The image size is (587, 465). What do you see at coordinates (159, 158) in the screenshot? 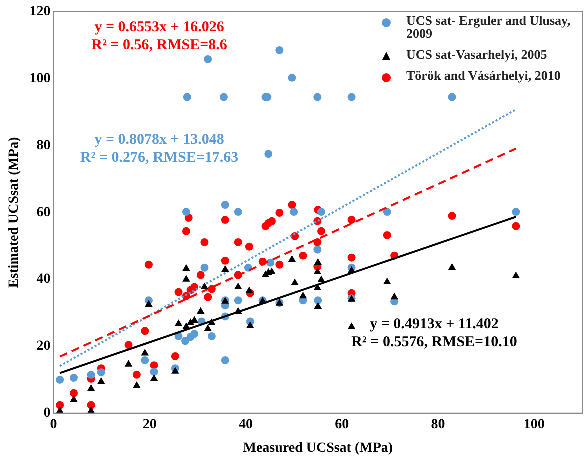
I see `annotation: R² = 0.276, RMSE=17.63` at bounding box center [159, 158].